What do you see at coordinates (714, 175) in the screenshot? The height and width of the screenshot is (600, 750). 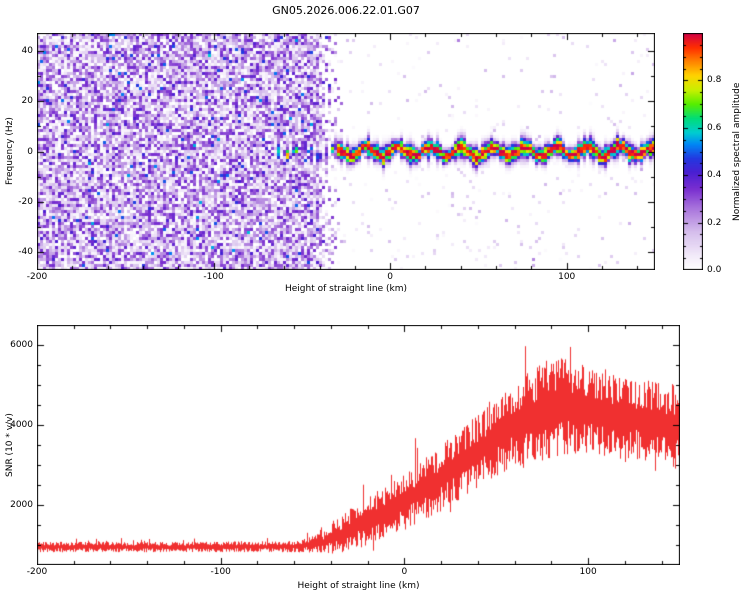 I see `colorbar-tick-label: 0.4` at bounding box center [714, 175].